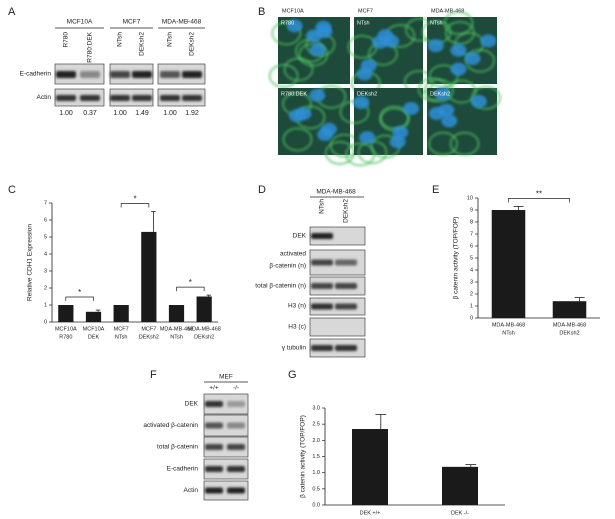 The image size is (615, 519). I want to click on tile-label: DEKsh2, so click(440, 94).